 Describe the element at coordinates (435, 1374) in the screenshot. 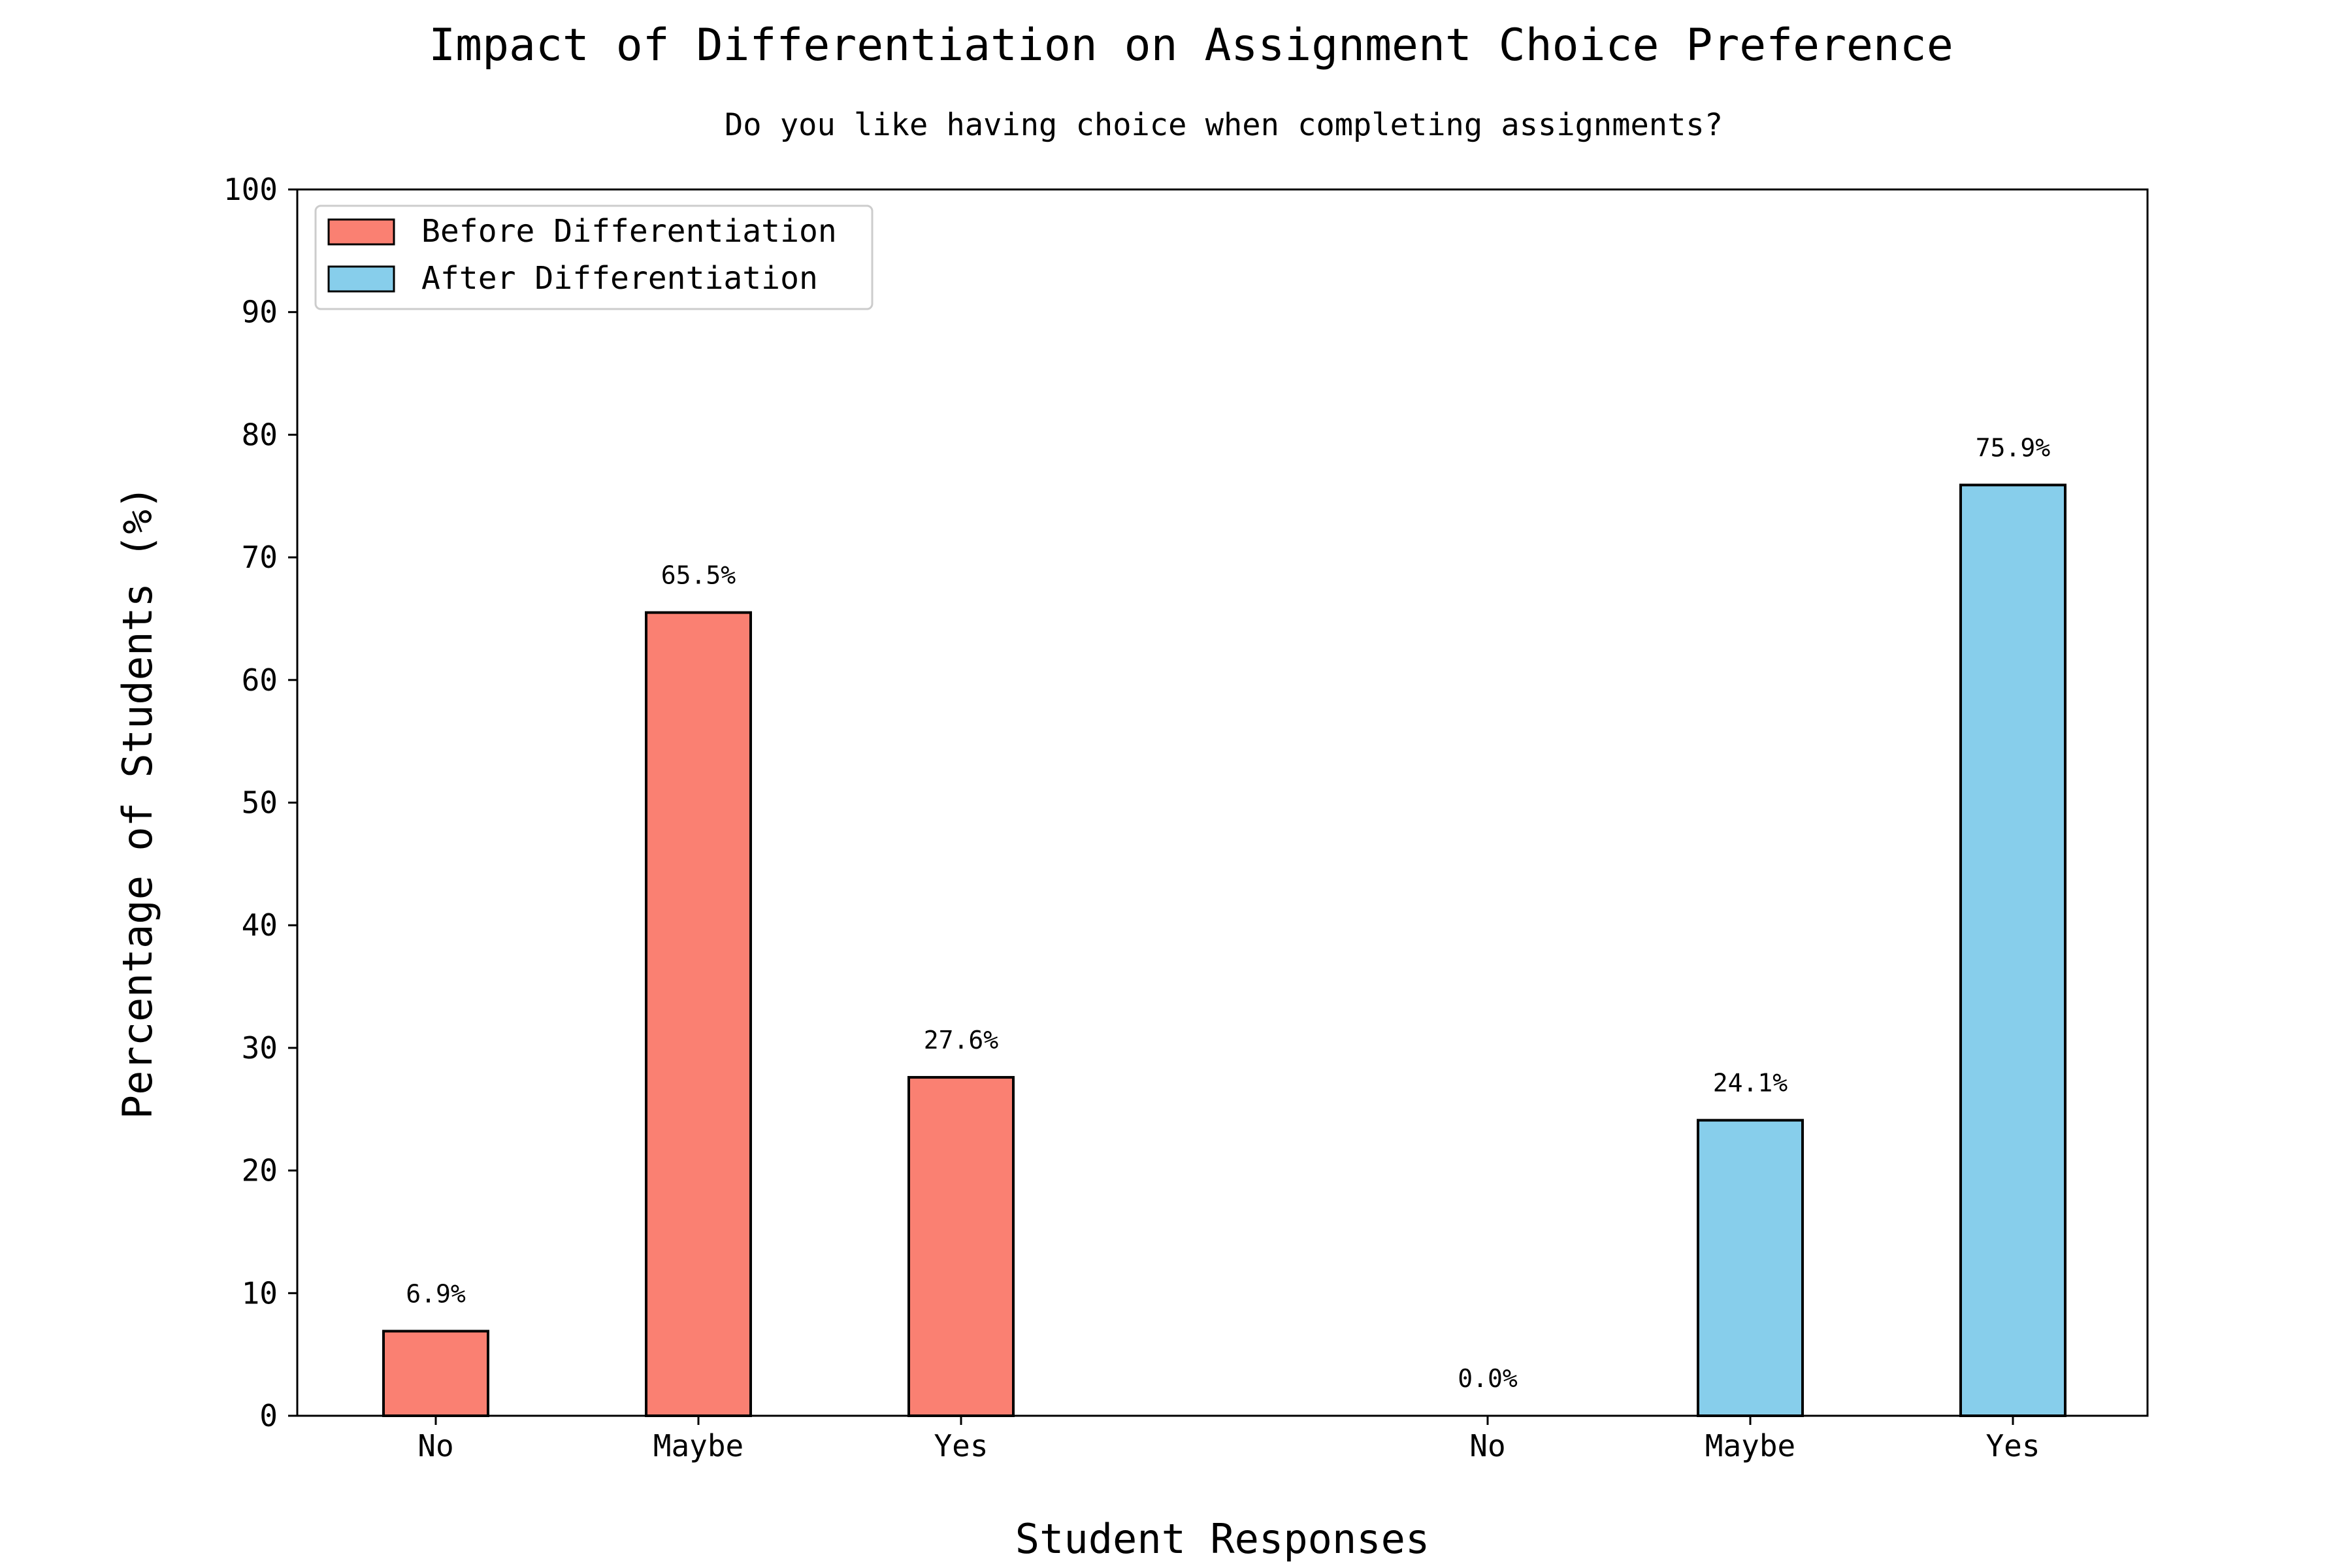

I see `bar-before-no` at that location.